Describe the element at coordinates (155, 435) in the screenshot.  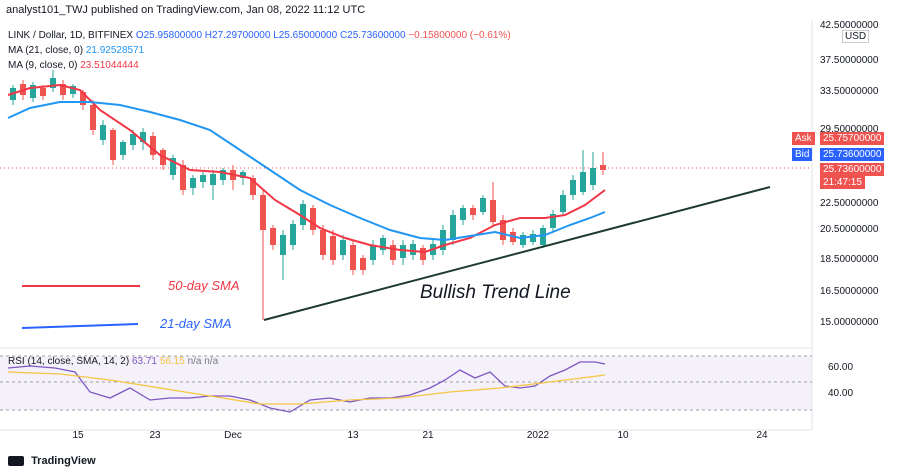
I see `time-tick: 23` at that location.